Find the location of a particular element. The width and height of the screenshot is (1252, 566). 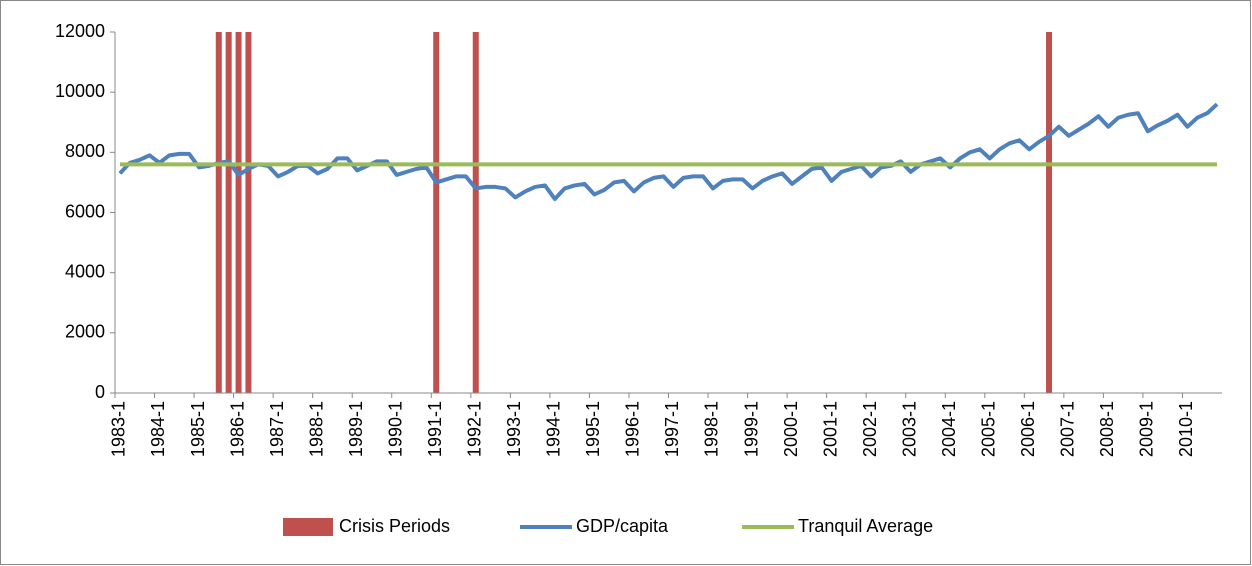

x-tick-label: 1999-1 is located at coordinates (751, 429).